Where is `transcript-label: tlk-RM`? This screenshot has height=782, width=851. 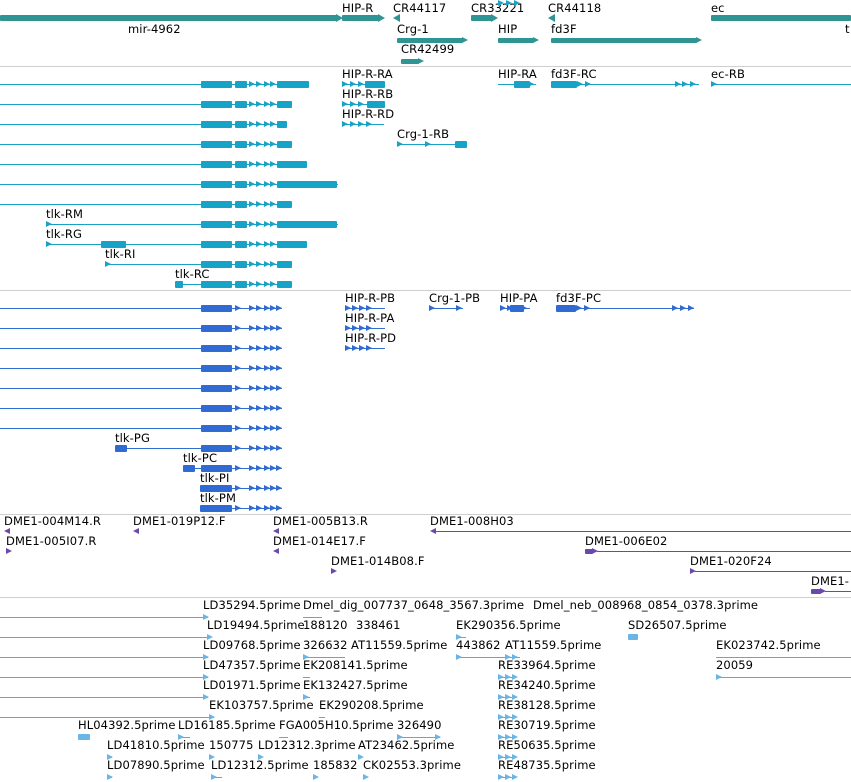 transcript-label: tlk-RM is located at coordinates (65, 214).